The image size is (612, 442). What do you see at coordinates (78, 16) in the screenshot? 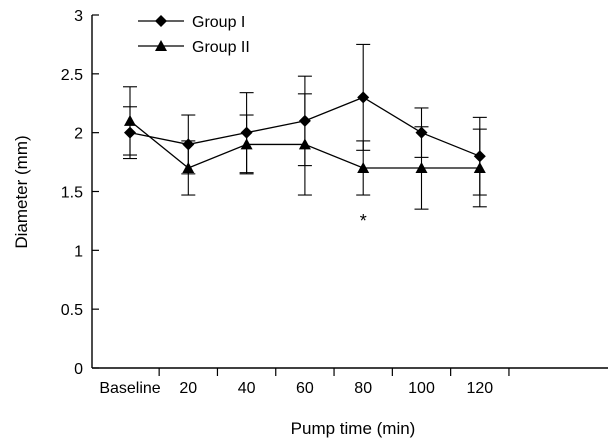
I see `y-tick-label: 3` at bounding box center [78, 16].